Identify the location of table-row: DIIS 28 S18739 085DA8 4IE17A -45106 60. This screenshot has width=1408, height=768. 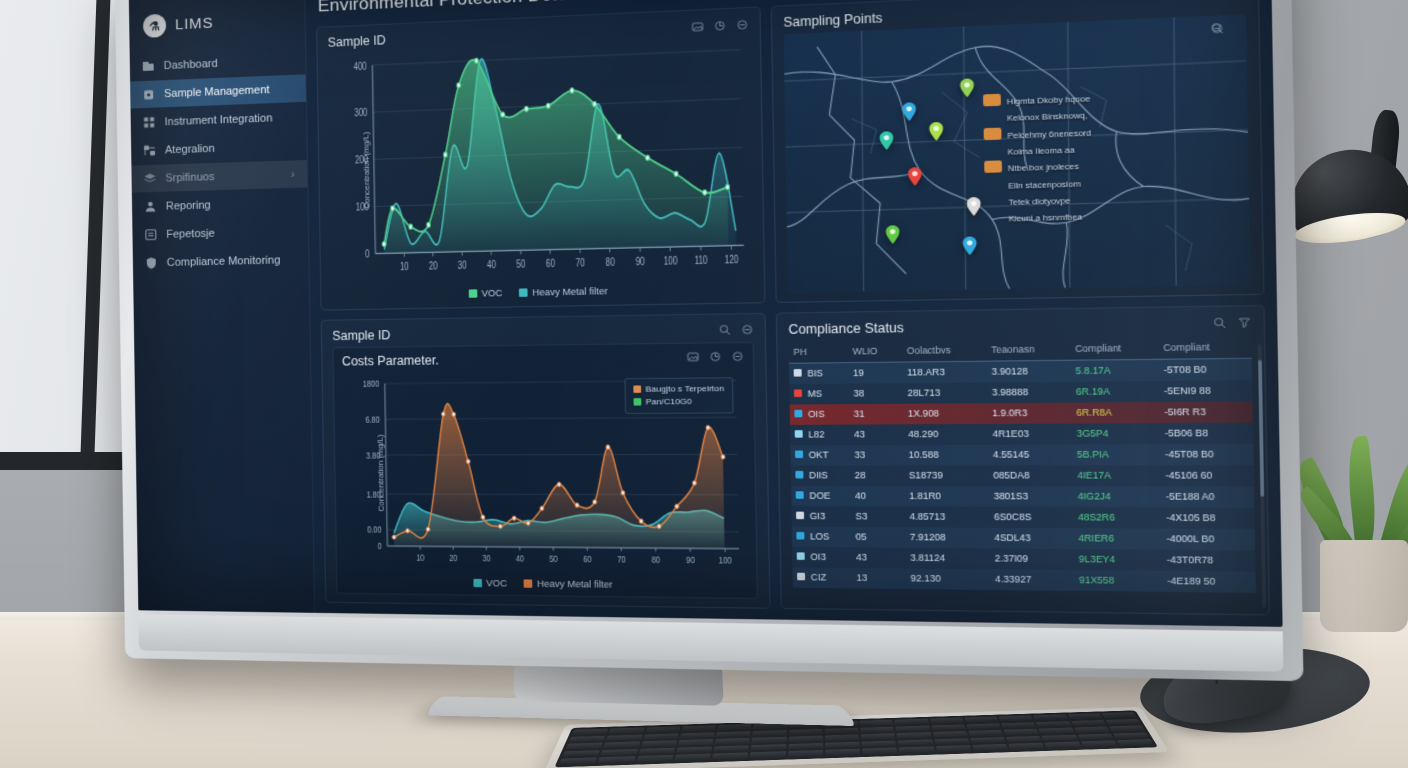
(1022, 475).